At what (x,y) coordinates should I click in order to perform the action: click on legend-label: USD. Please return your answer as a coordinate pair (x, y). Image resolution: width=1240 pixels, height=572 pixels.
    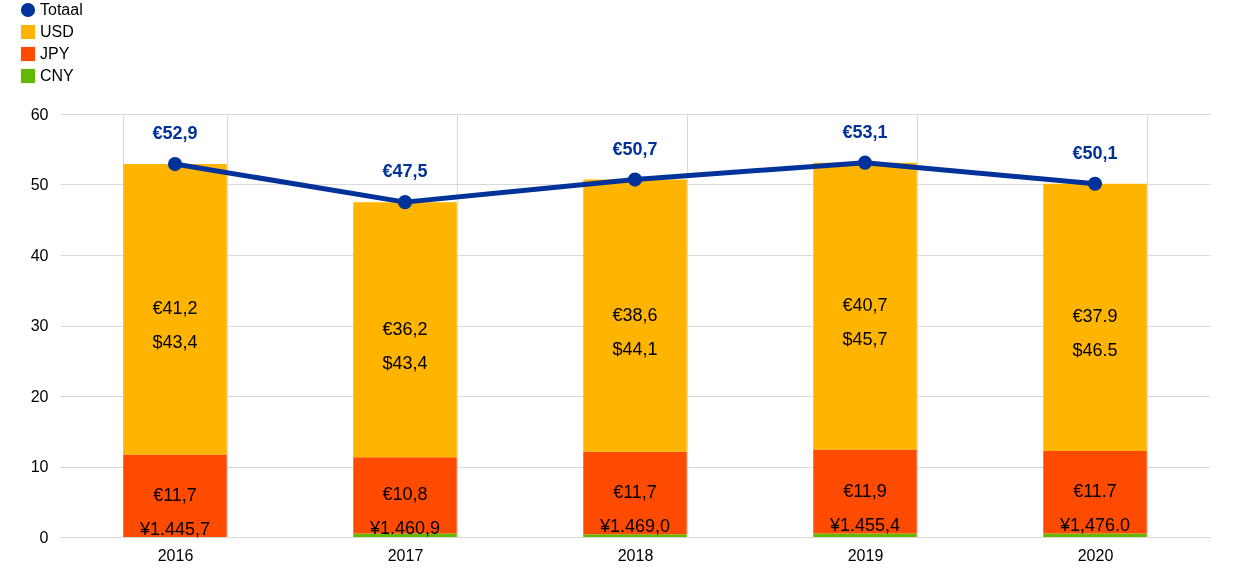
    Looking at the image, I should click on (57, 31).